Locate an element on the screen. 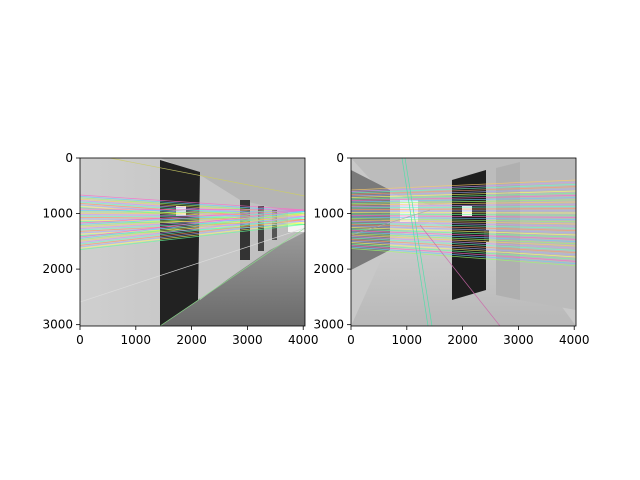 Image resolution: width=640 pixels, height=480 pixels. grayscale-corridor-photo-left-icon is located at coordinates (192, 242).